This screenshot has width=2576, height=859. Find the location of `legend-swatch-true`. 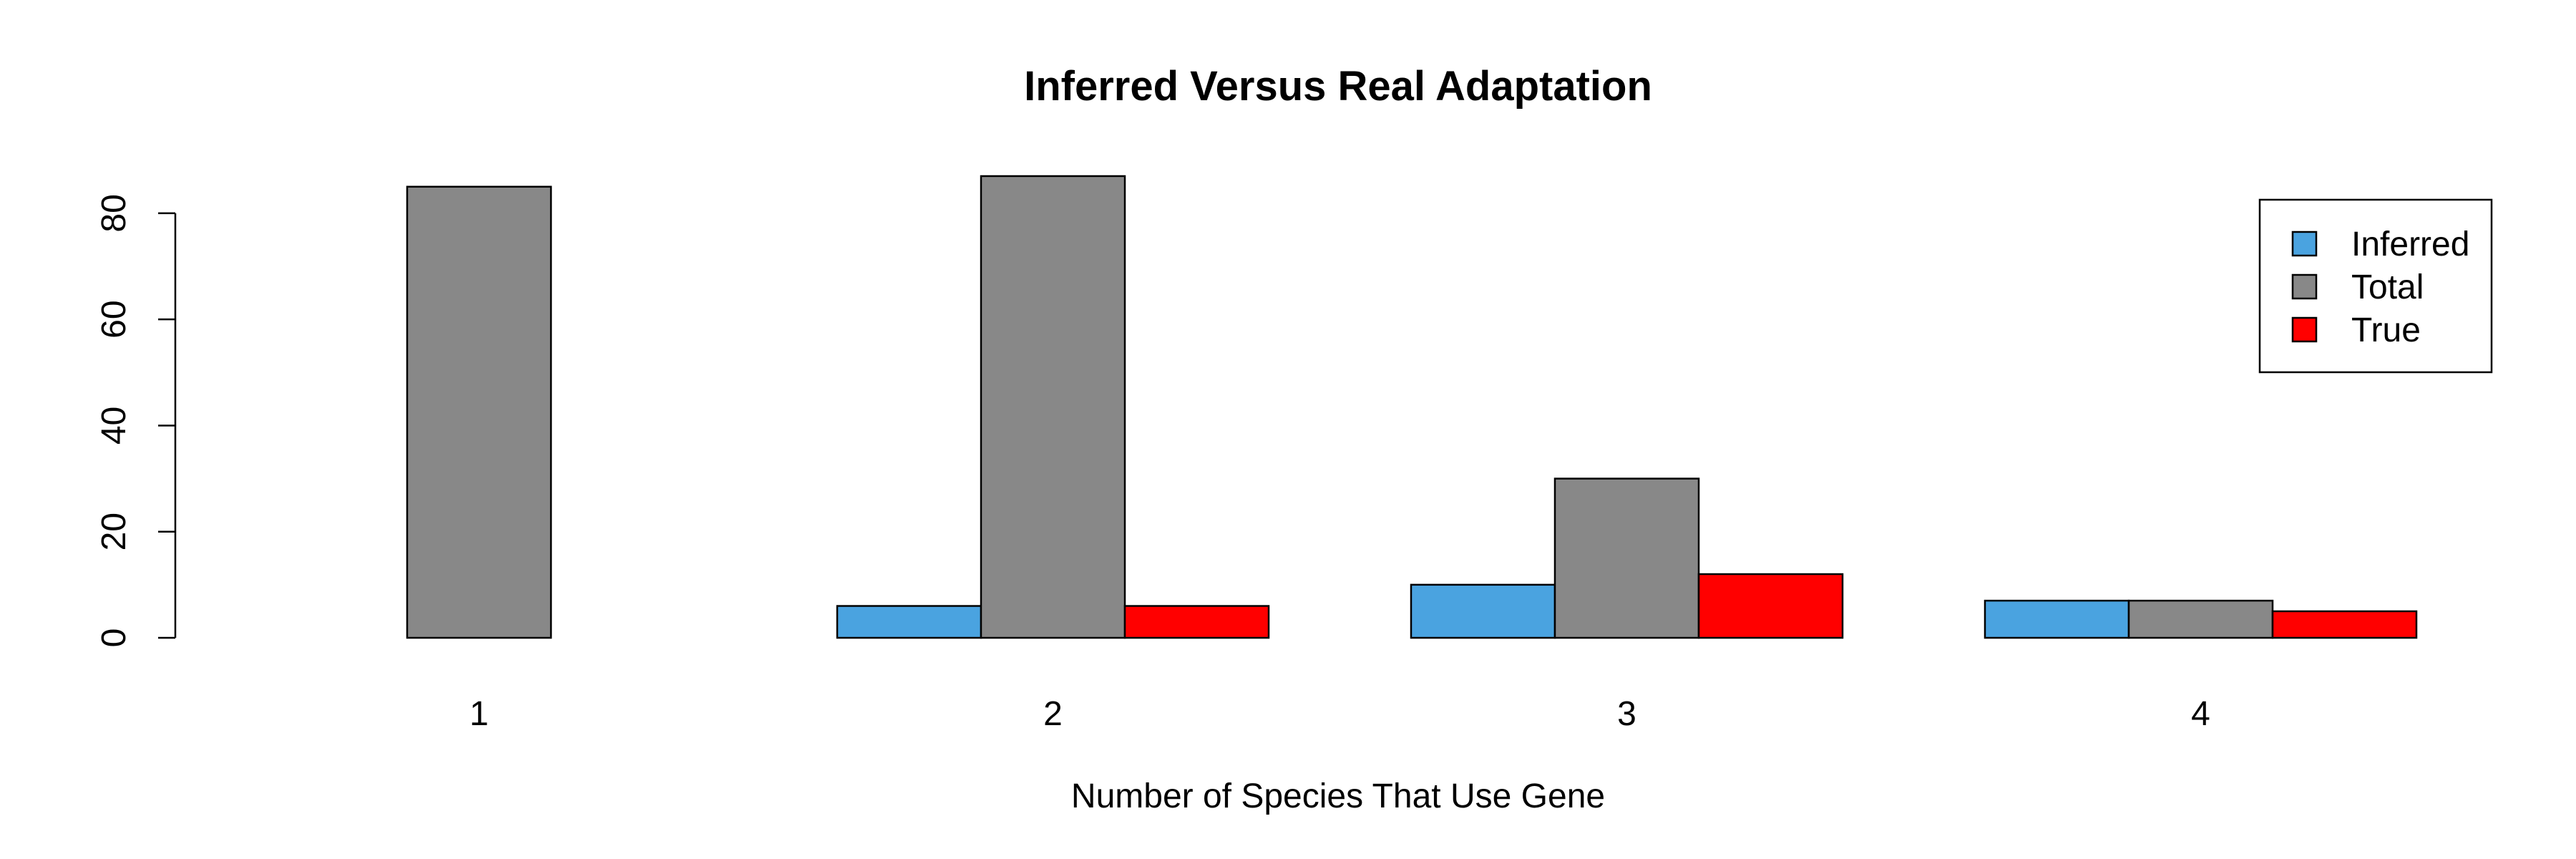

legend-swatch-true is located at coordinates (2304, 329).